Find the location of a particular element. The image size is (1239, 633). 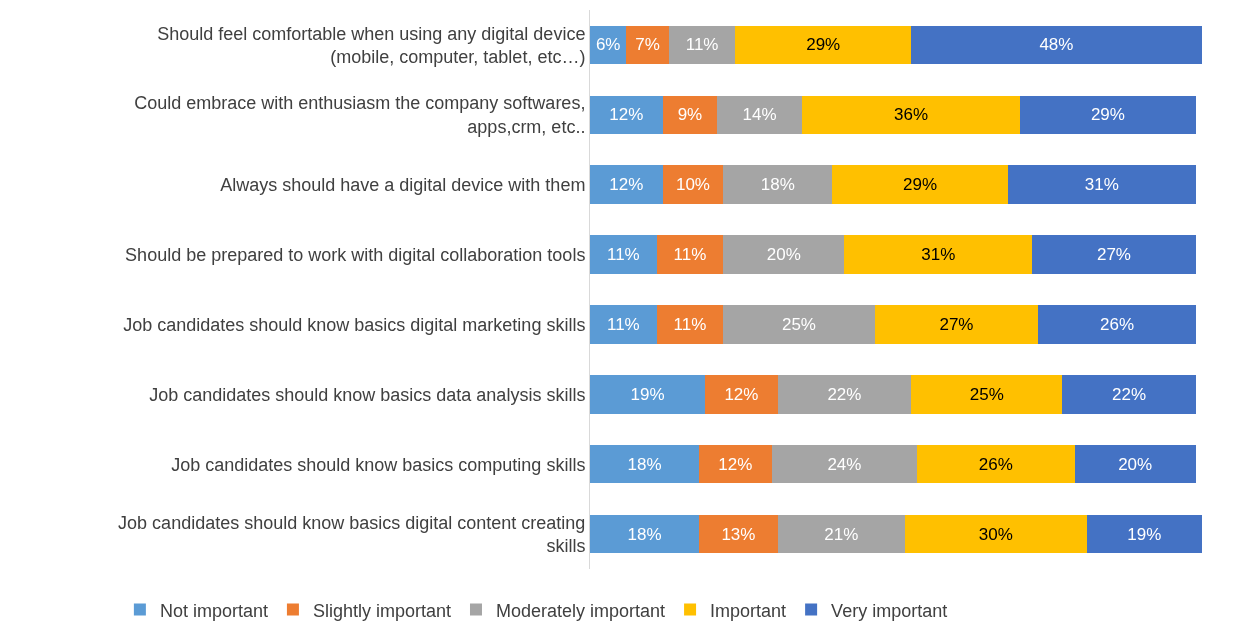

data-label: 10% is located at coordinates (692, 185).